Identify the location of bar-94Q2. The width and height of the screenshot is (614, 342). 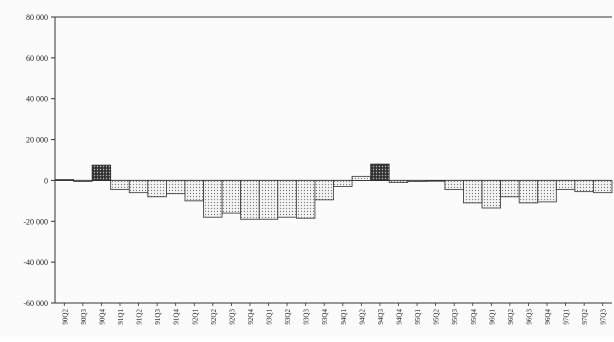
(361, 178).